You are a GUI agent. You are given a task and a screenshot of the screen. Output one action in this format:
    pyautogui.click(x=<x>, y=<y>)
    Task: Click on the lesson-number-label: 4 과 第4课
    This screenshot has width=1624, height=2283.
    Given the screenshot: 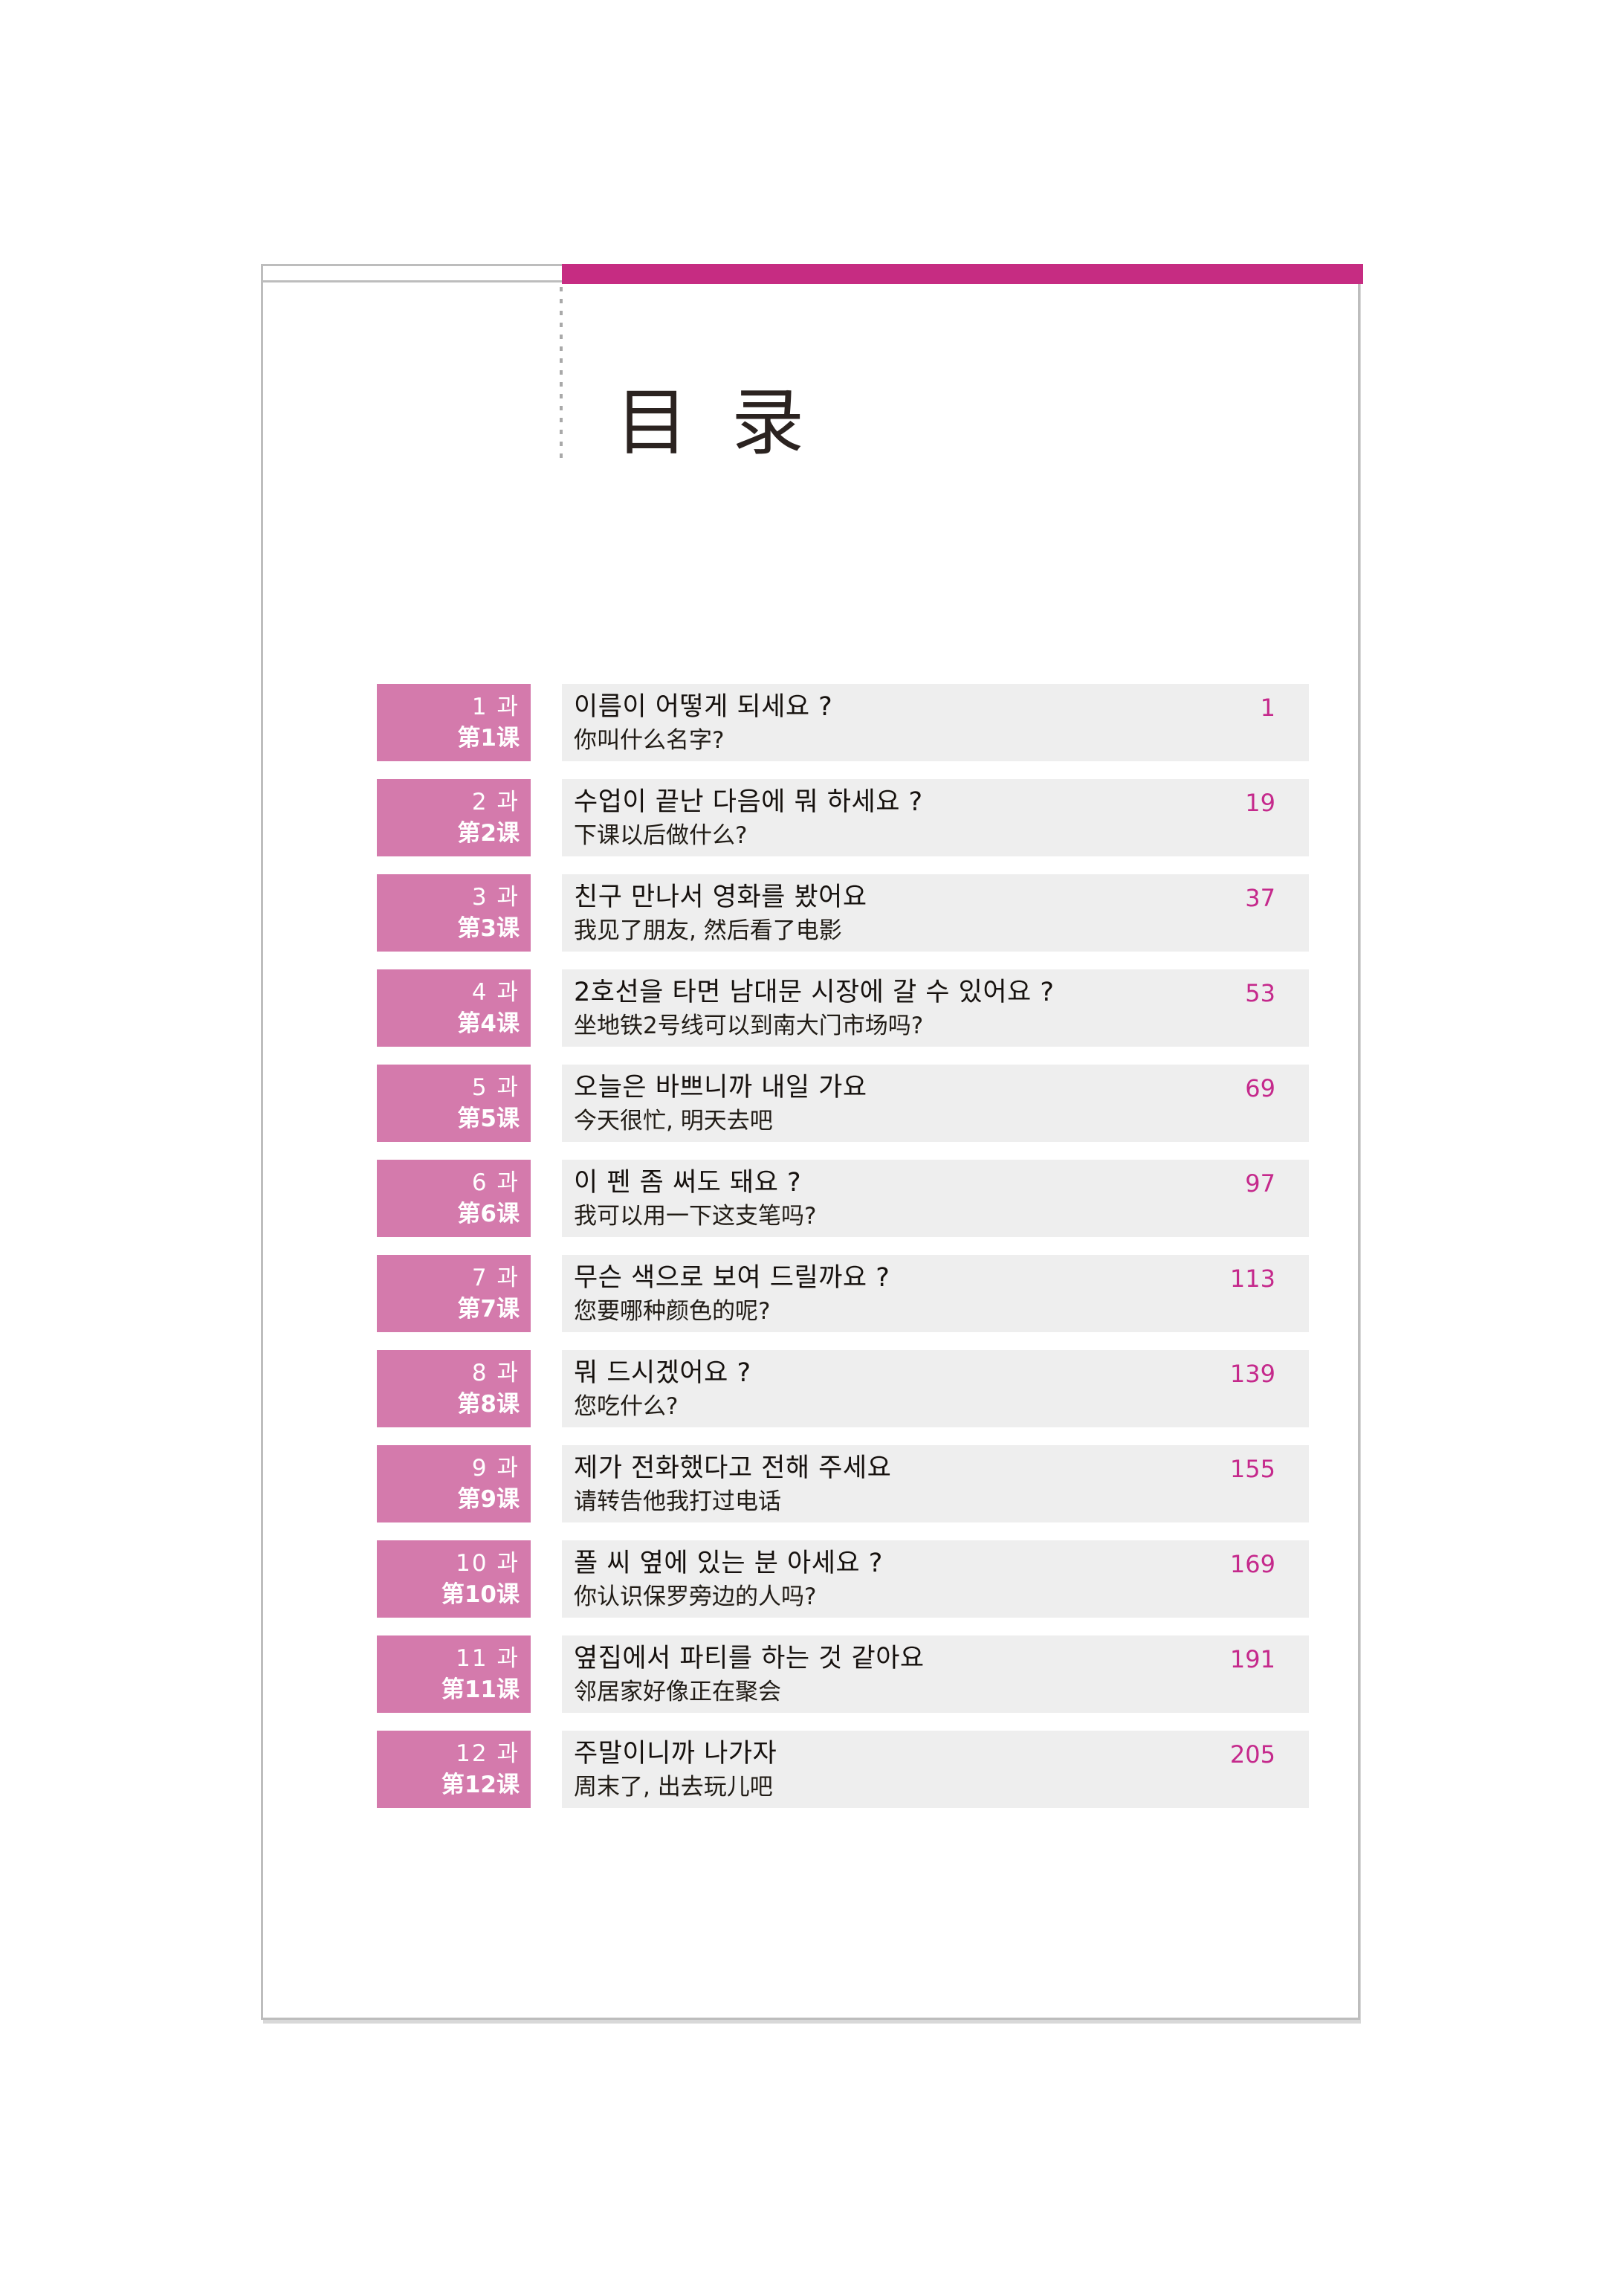 What is the action you would take?
    pyautogui.click(x=454, y=1008)
    